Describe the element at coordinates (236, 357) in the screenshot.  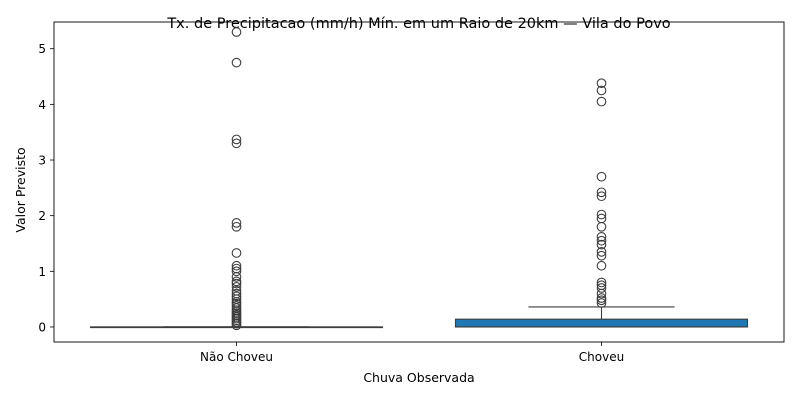
I see `x-tick-label: Não Choveu` at that location.